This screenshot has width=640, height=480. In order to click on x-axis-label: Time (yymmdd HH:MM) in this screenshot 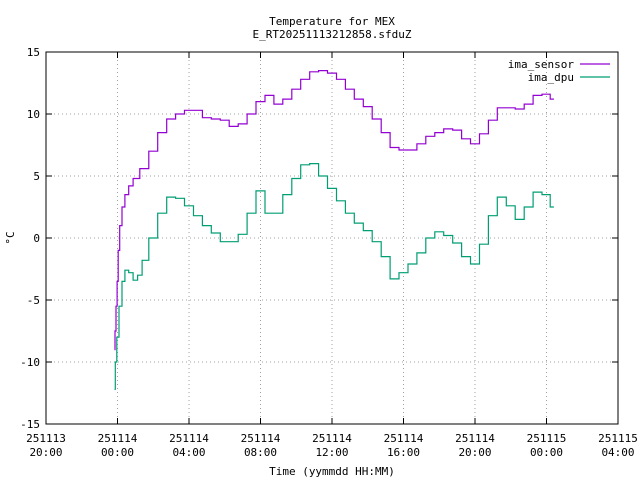, I will do `click(332, 471)`.